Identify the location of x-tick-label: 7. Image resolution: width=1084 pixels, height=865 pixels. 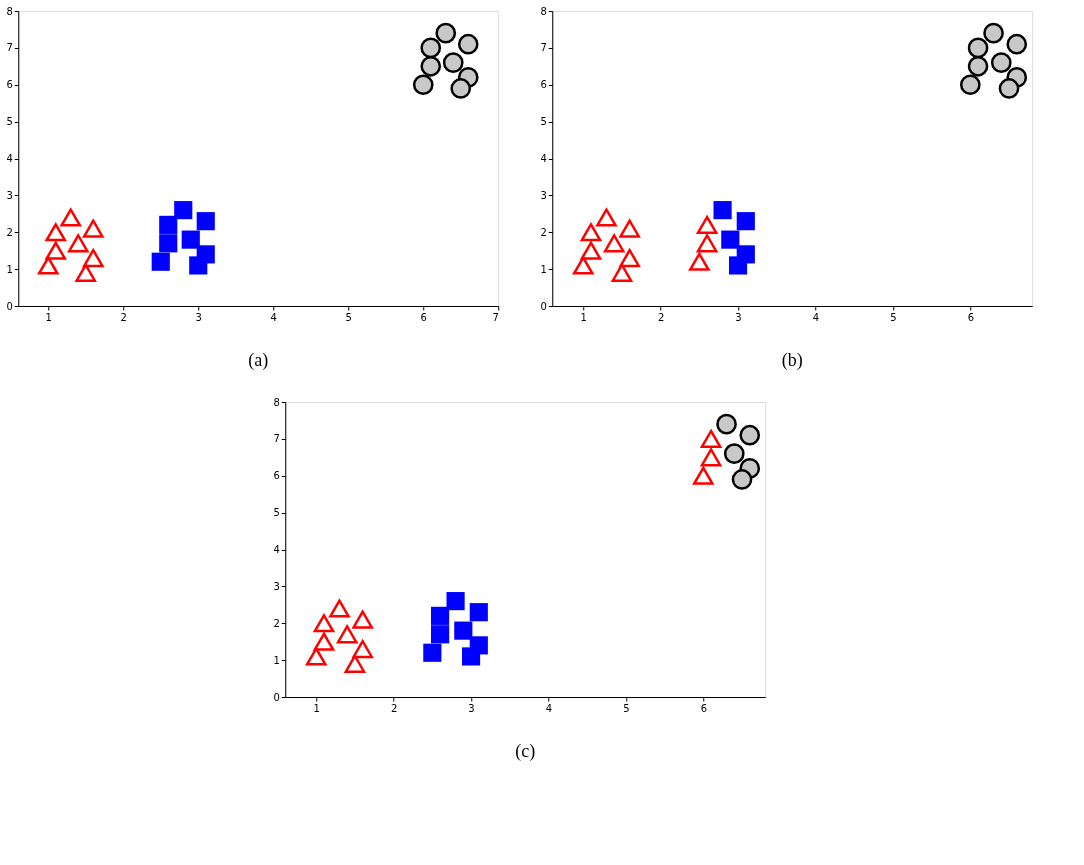
(495, 317).